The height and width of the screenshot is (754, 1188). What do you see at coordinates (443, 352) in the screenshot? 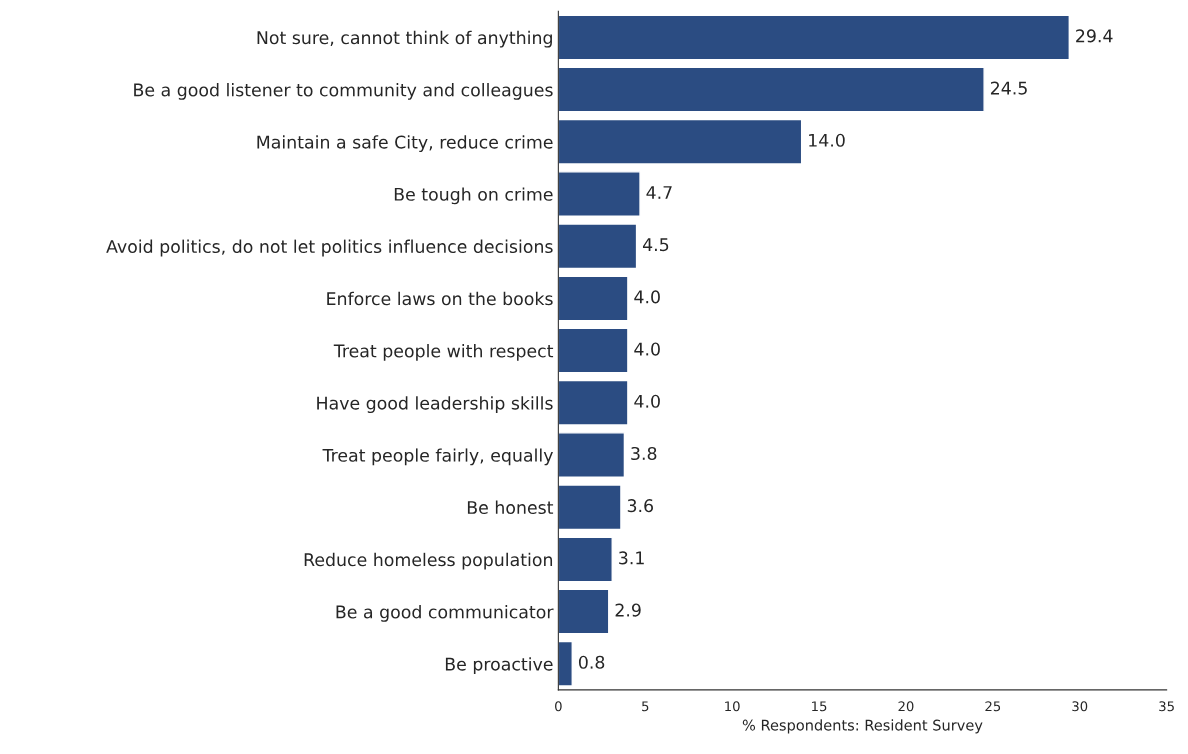
I see `y-tick-label: Treat people with respect` at bounding box center [443, 352].